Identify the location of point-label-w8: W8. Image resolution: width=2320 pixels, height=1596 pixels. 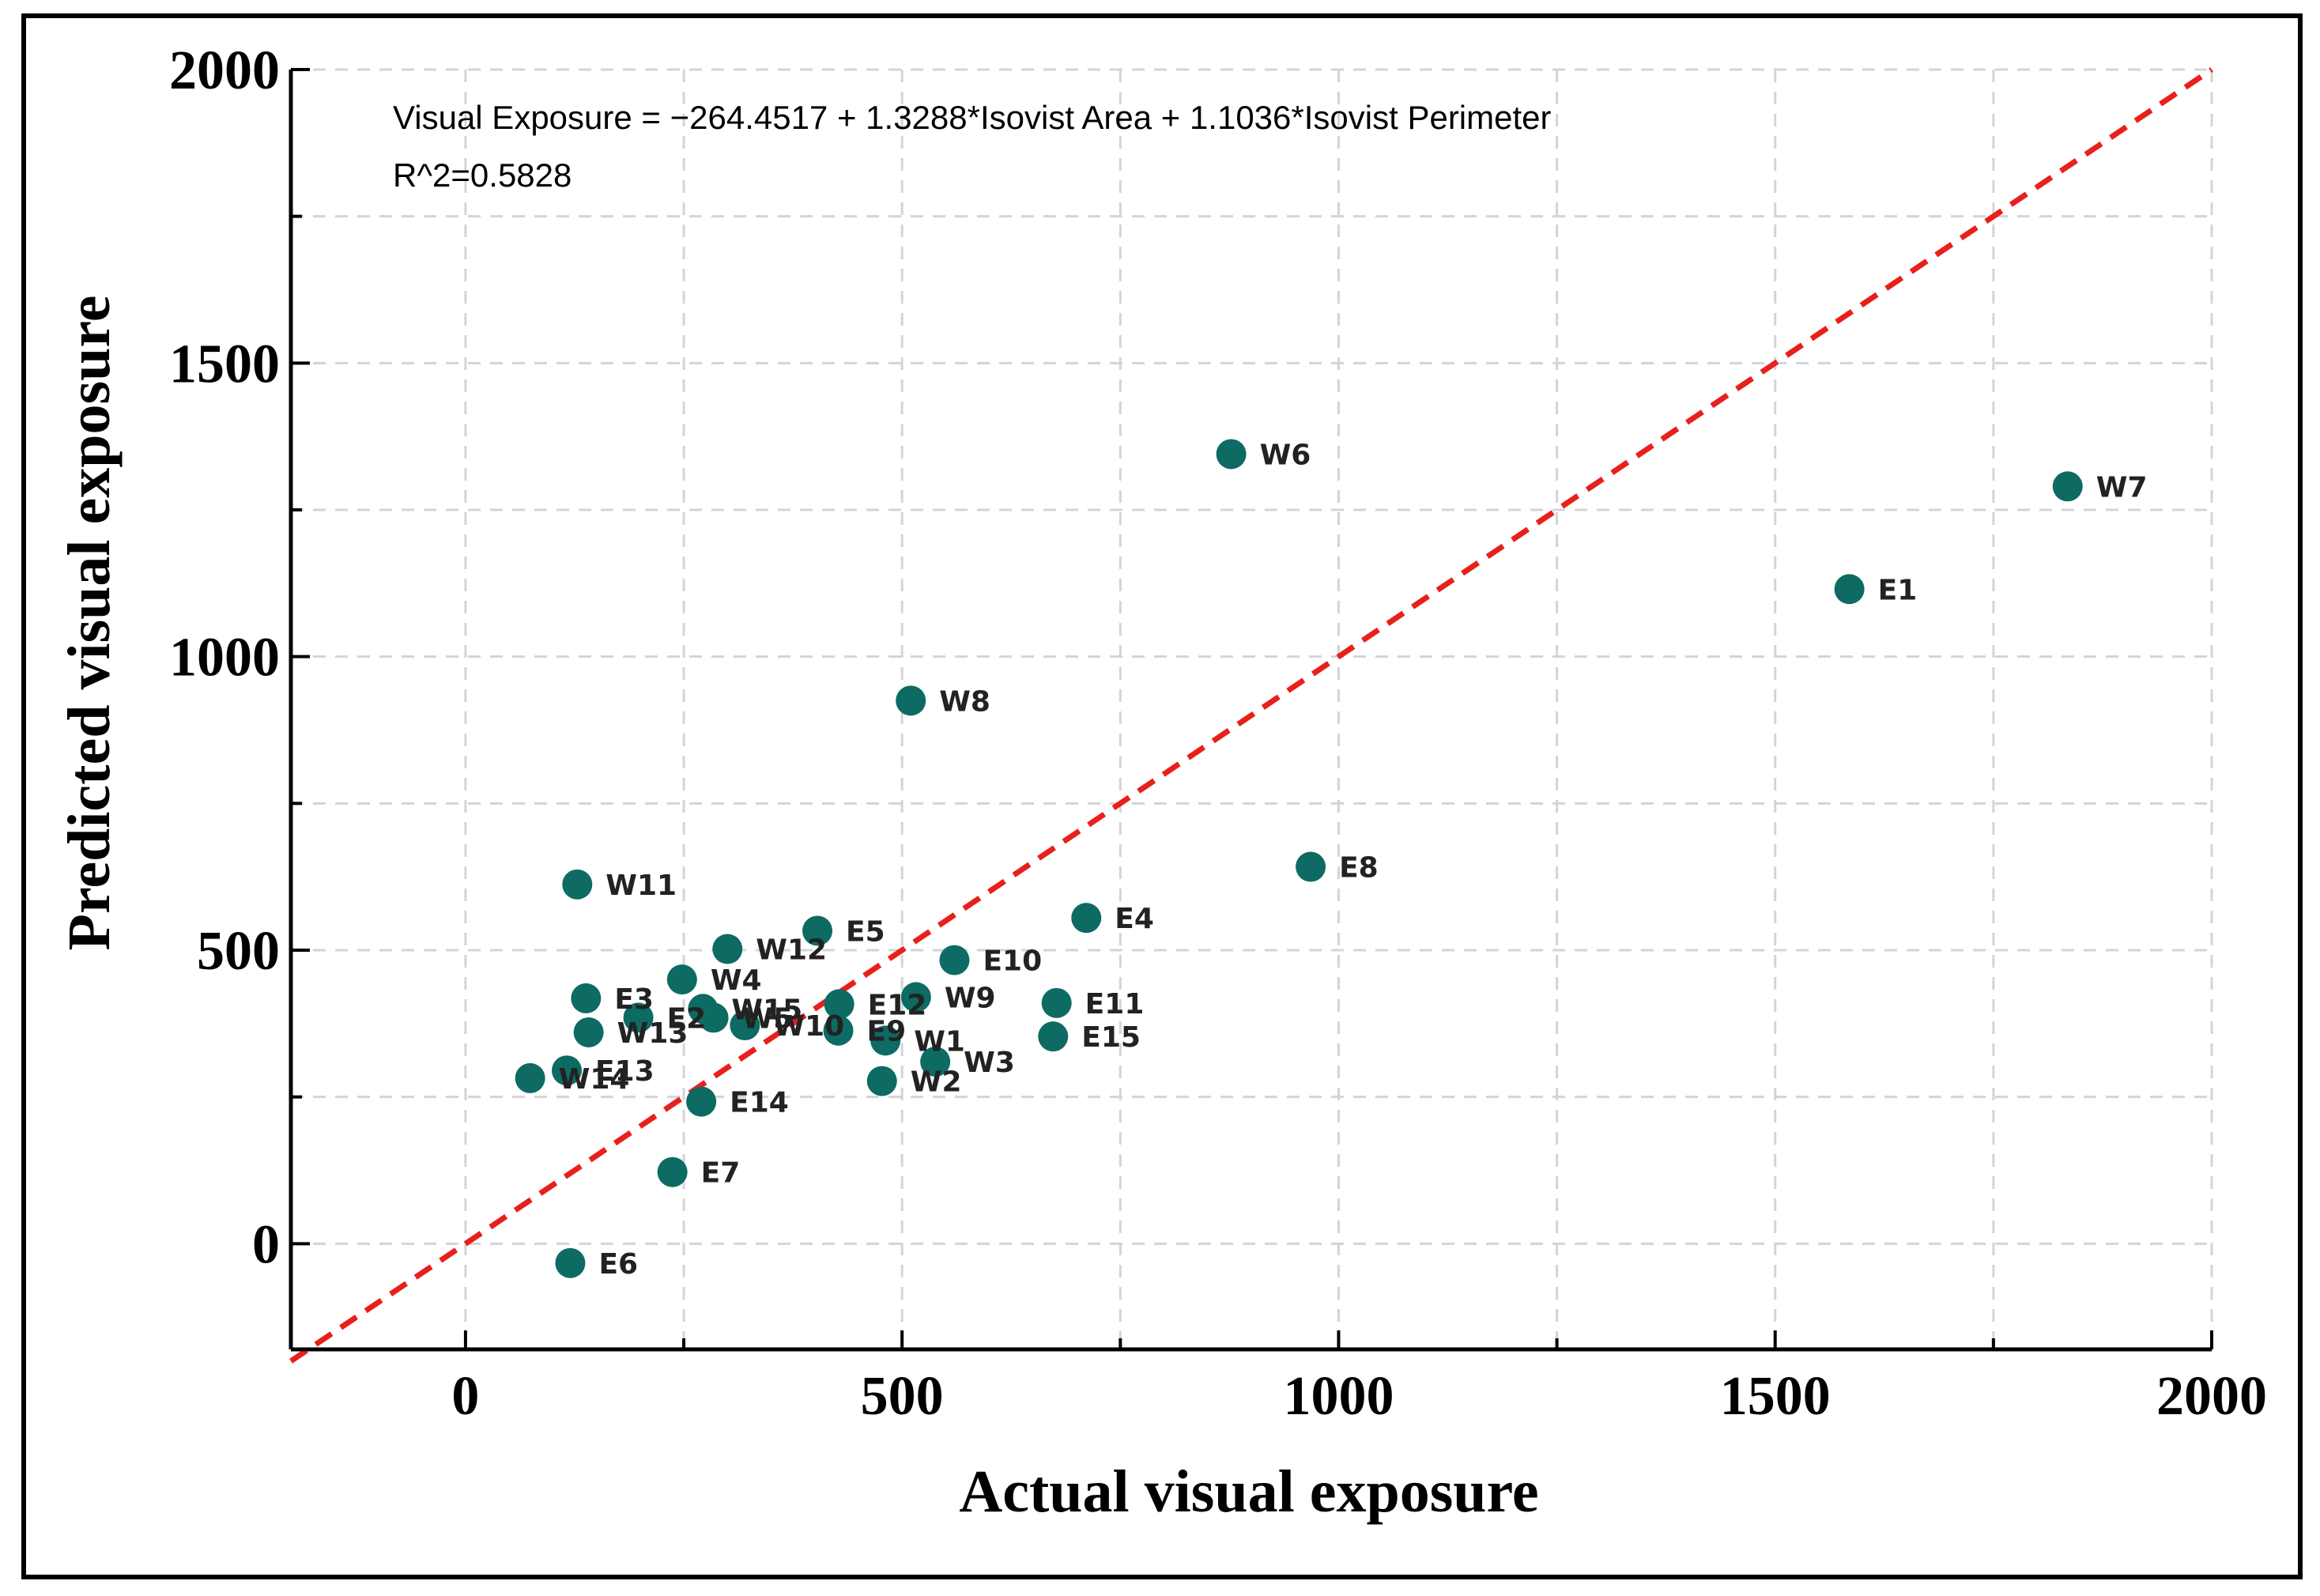
(964, 701).